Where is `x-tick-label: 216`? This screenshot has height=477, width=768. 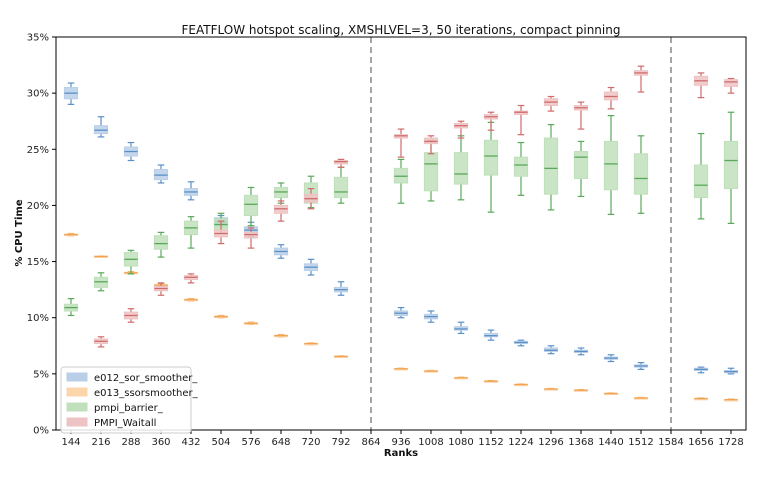 x-tick-label: 216 is located at coordinates (100, 442).